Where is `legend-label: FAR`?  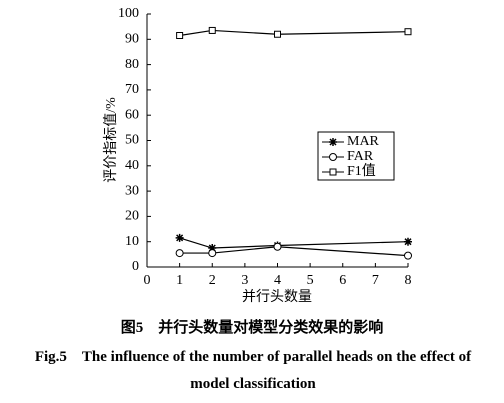 legend-label: FAR is located at coordinates (360, 156).